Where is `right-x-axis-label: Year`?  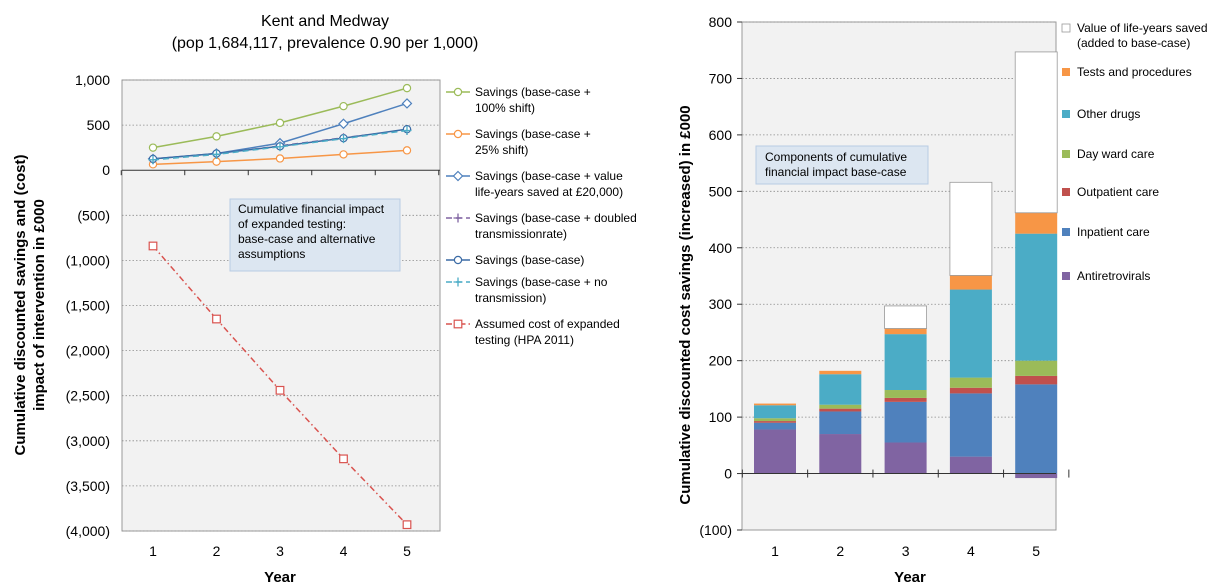 right-x-axis-label: Year is located at coordinates (910, 577).